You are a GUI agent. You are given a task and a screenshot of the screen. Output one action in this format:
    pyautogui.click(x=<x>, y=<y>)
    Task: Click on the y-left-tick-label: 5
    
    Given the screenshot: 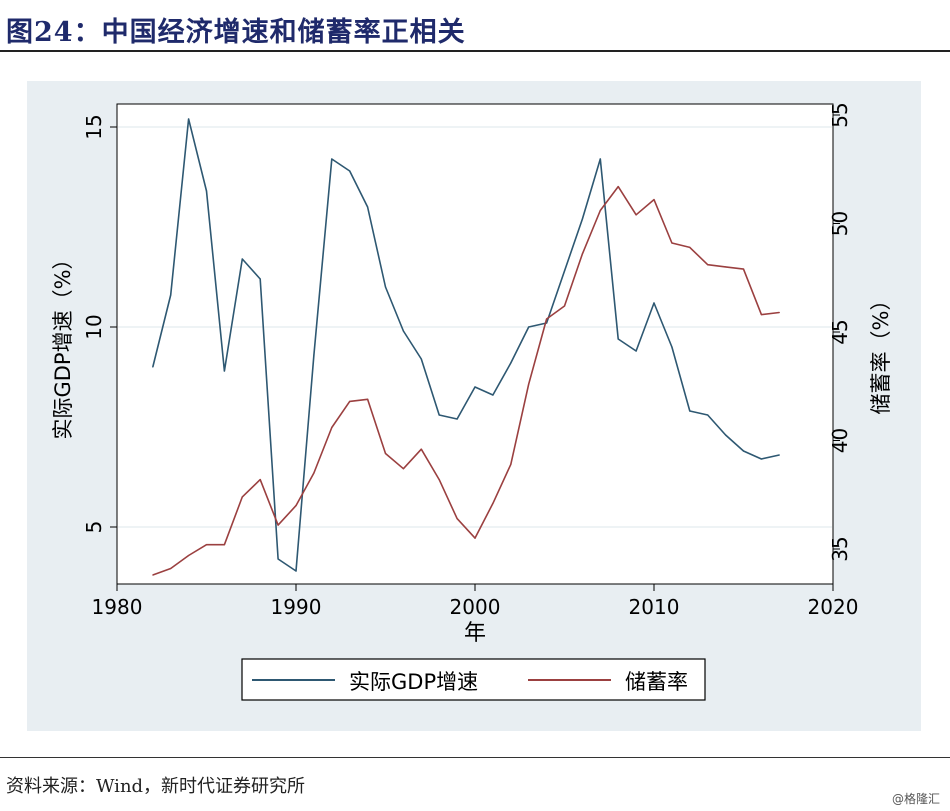 What is the action you would take?
    pyautogui.click(x=94, y=527)
    